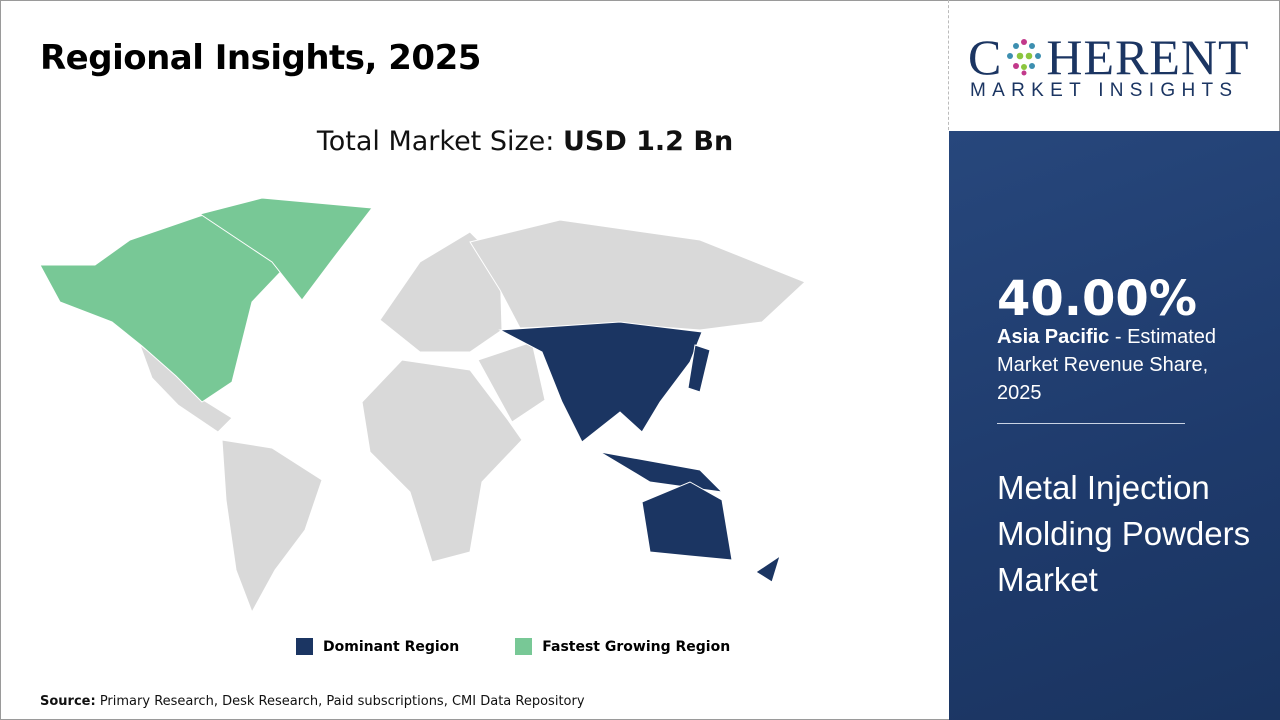 Image resolution: width=1280 pixels, height=720 pixels. Describe the element at coordinates (442, 461) in the screenshot. I see `region-africa` at that location.